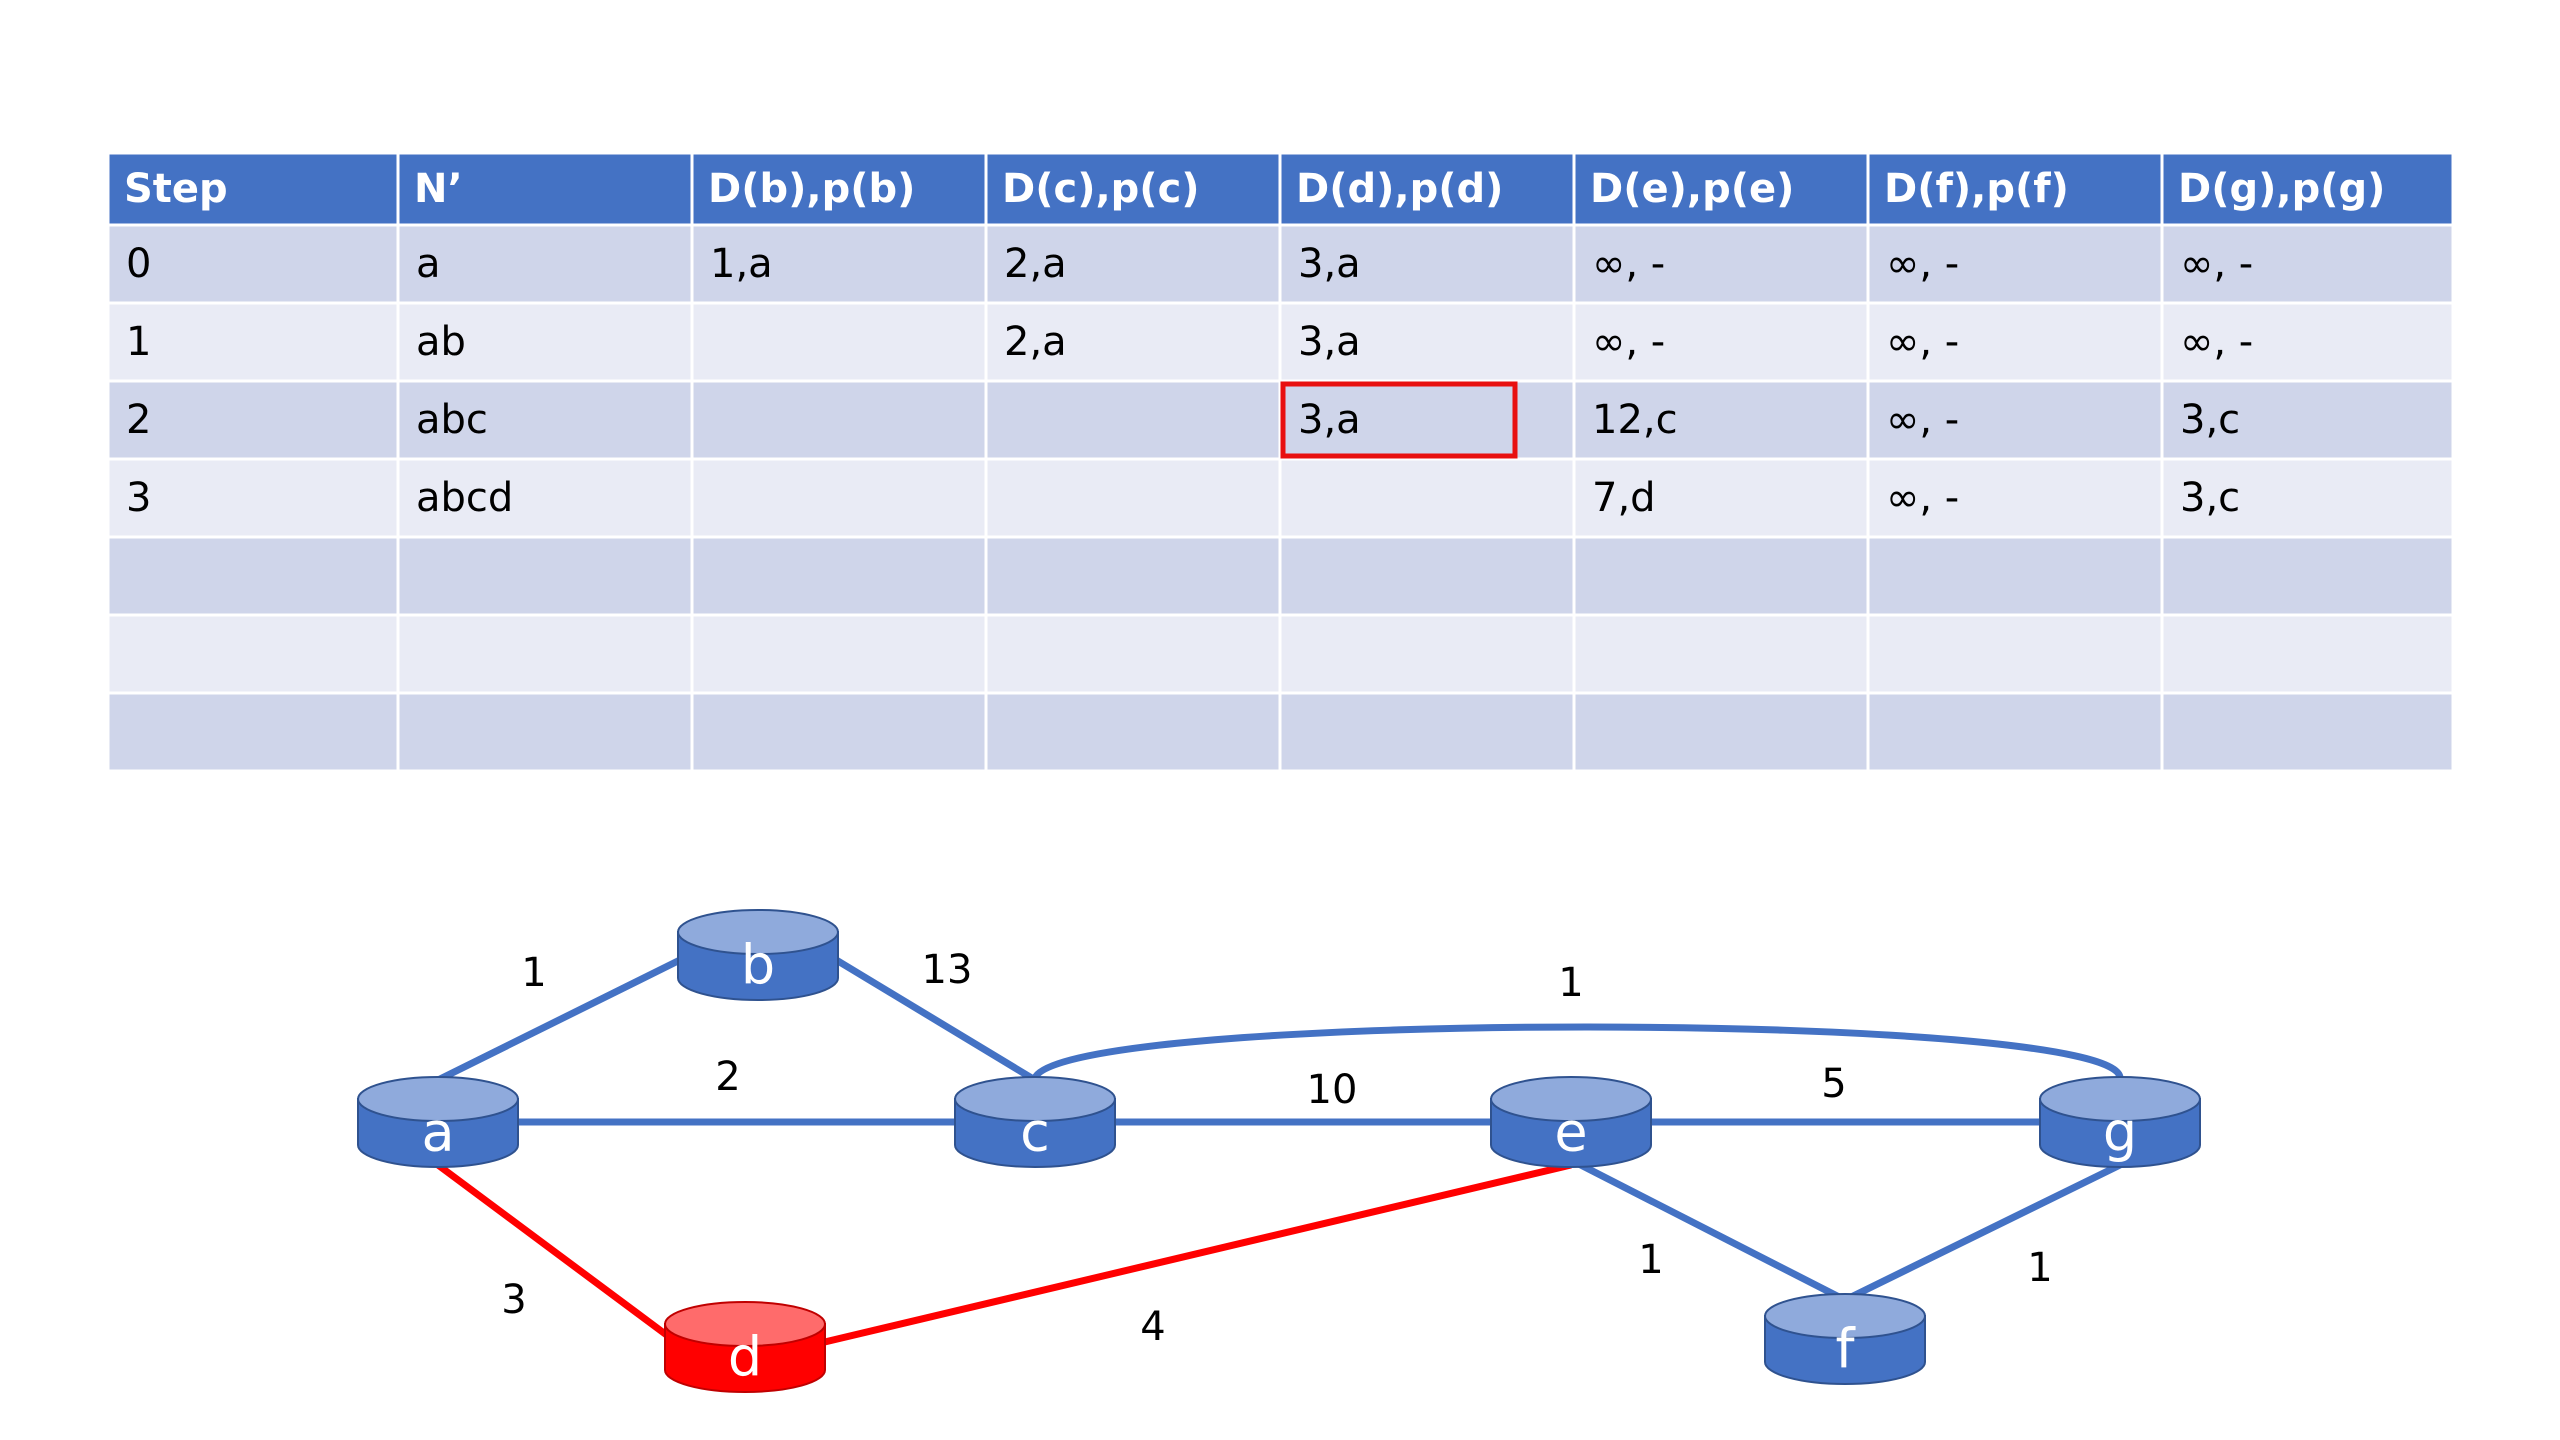 The height and width of the screenshot is (1440, 2560). I want to click on header-text: D(b),p(b), so click(811, 189).